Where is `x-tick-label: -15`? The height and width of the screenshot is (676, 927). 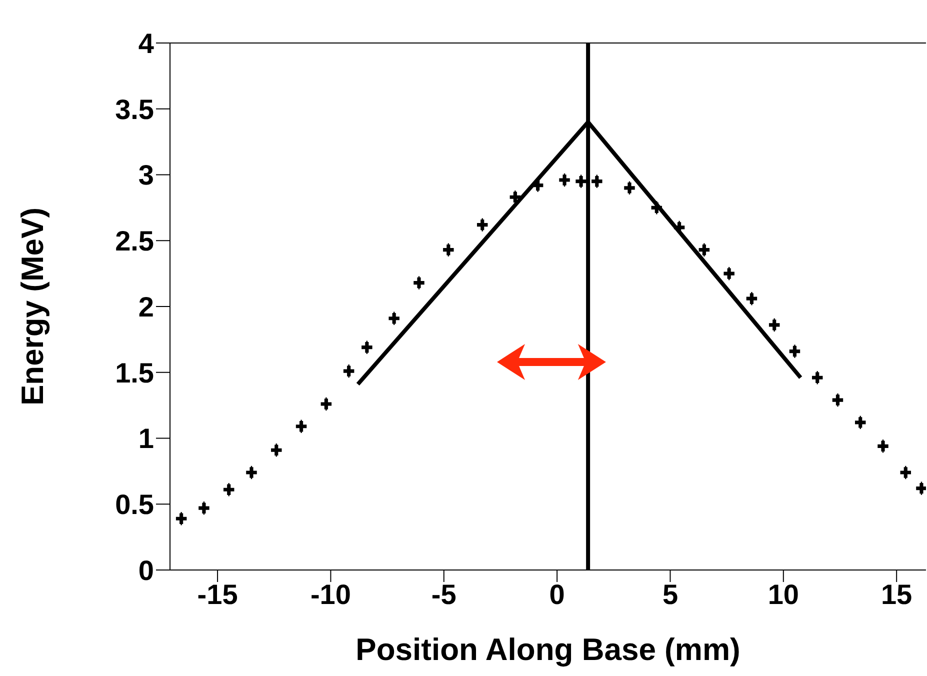
x-tick-label: -15 is located at coordinates (217, 594).